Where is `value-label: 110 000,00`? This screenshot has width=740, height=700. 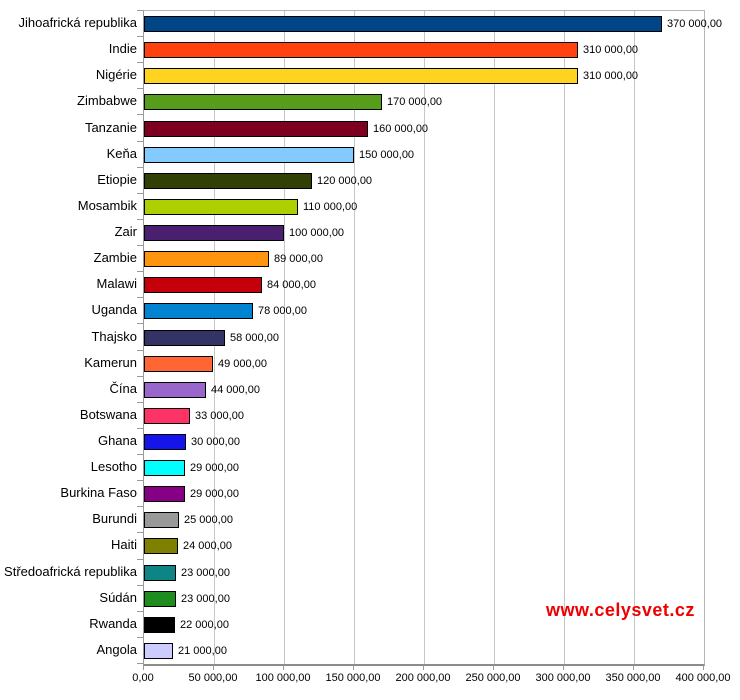
value-label: 110 000,00 is located at coordinates (330, 206).